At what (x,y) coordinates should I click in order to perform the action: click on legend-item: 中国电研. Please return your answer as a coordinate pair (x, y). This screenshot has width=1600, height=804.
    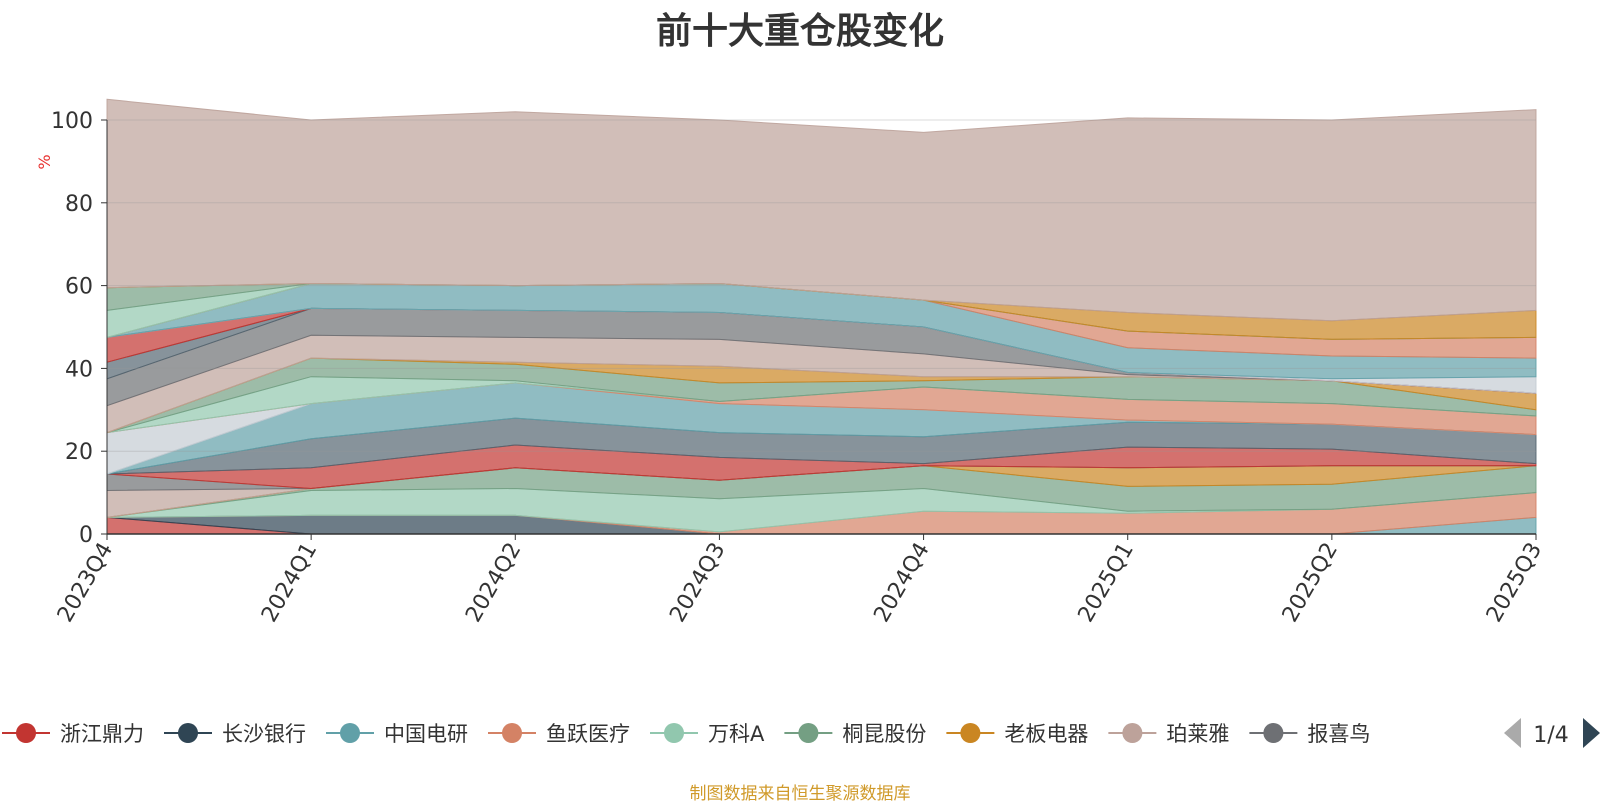
    Looking at the image, I should click on (397, 734).